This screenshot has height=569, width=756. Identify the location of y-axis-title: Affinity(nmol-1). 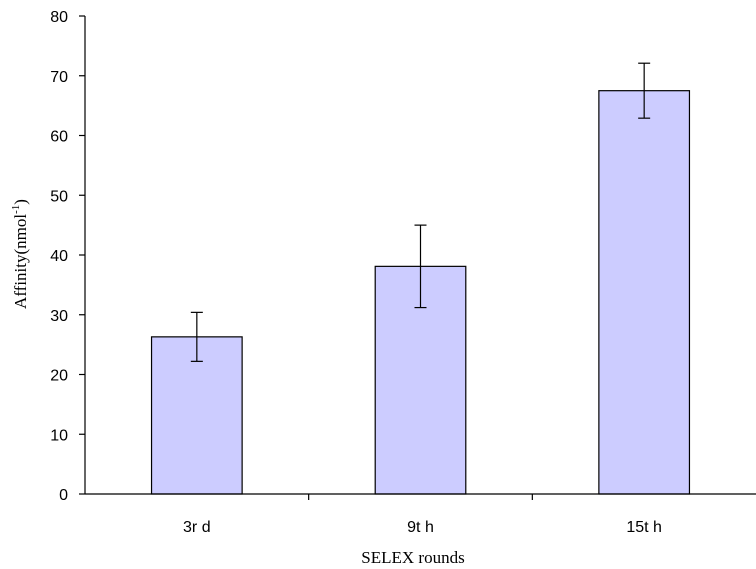
(20, 254).